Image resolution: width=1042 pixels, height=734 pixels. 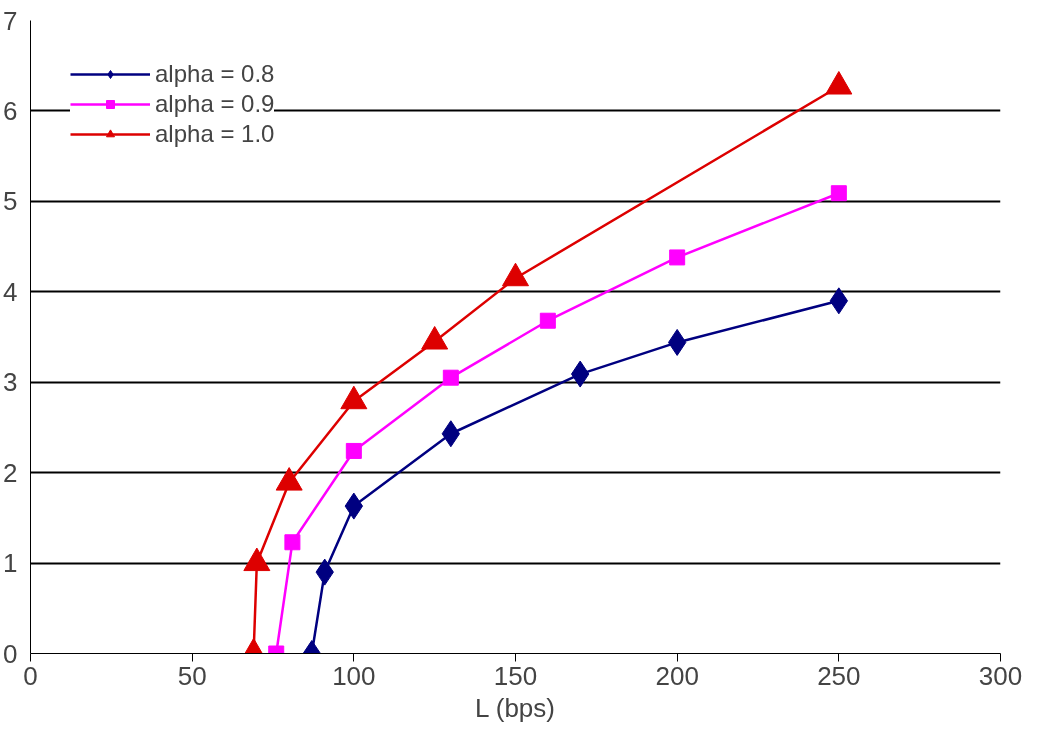 What do you see at coordinates (10, 653) in the screenshot?
I see `y-tick-label: 0` at bounding box center [10, 653].